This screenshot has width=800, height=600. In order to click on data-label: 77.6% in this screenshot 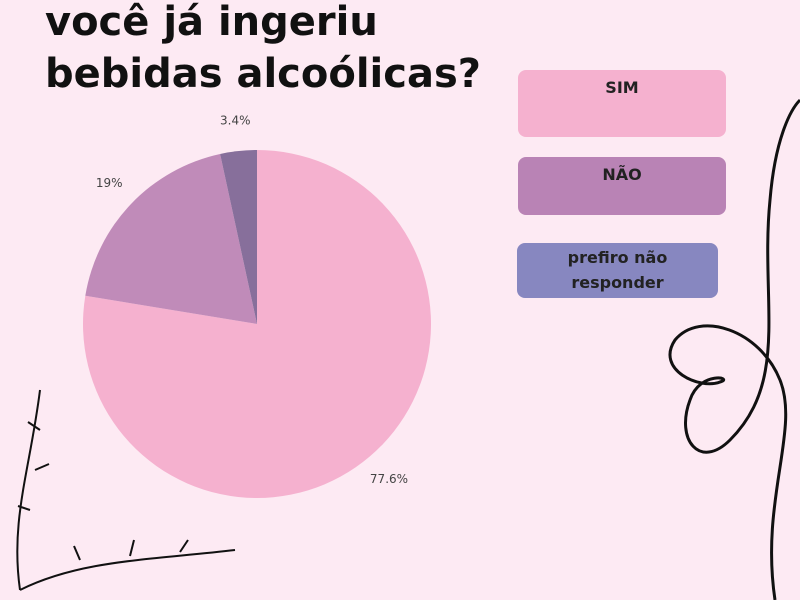, I will do `click(389, 479)`.